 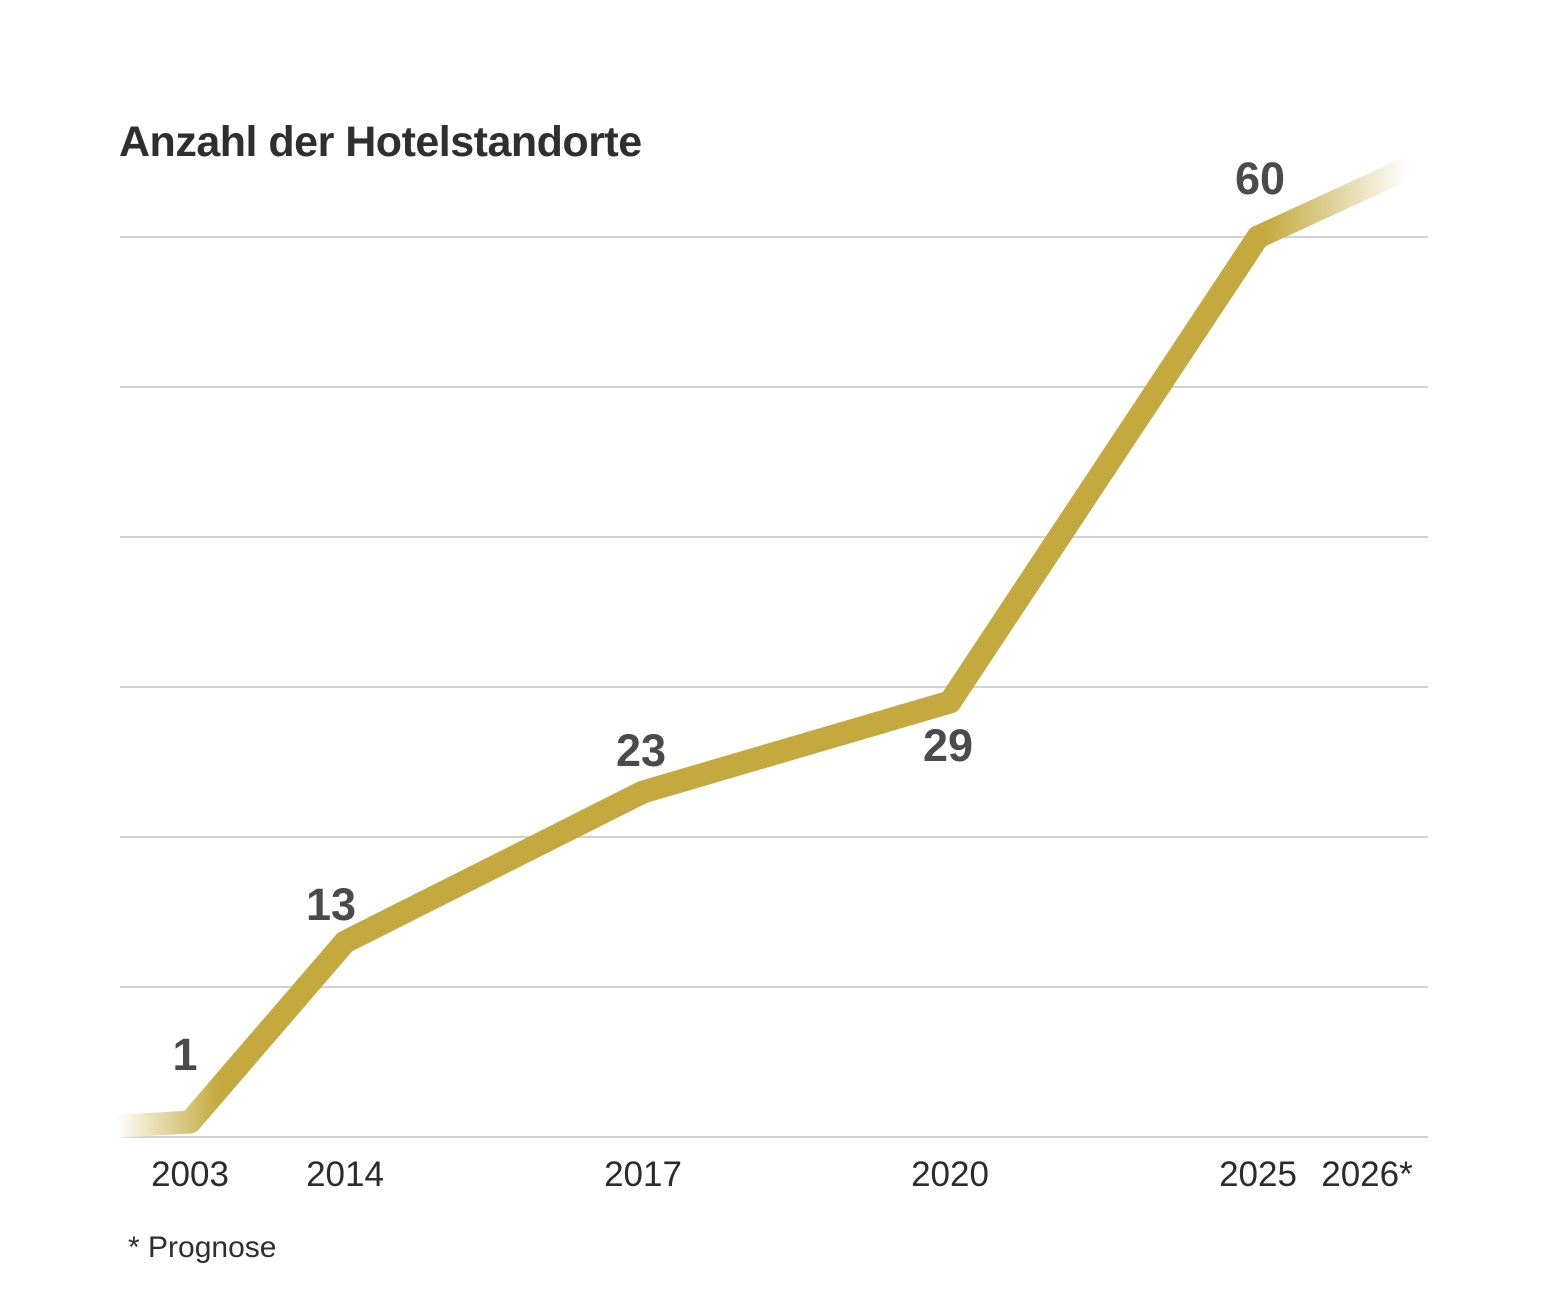 I want to click on data-label-2017: 23, so click(x=641, y=750).